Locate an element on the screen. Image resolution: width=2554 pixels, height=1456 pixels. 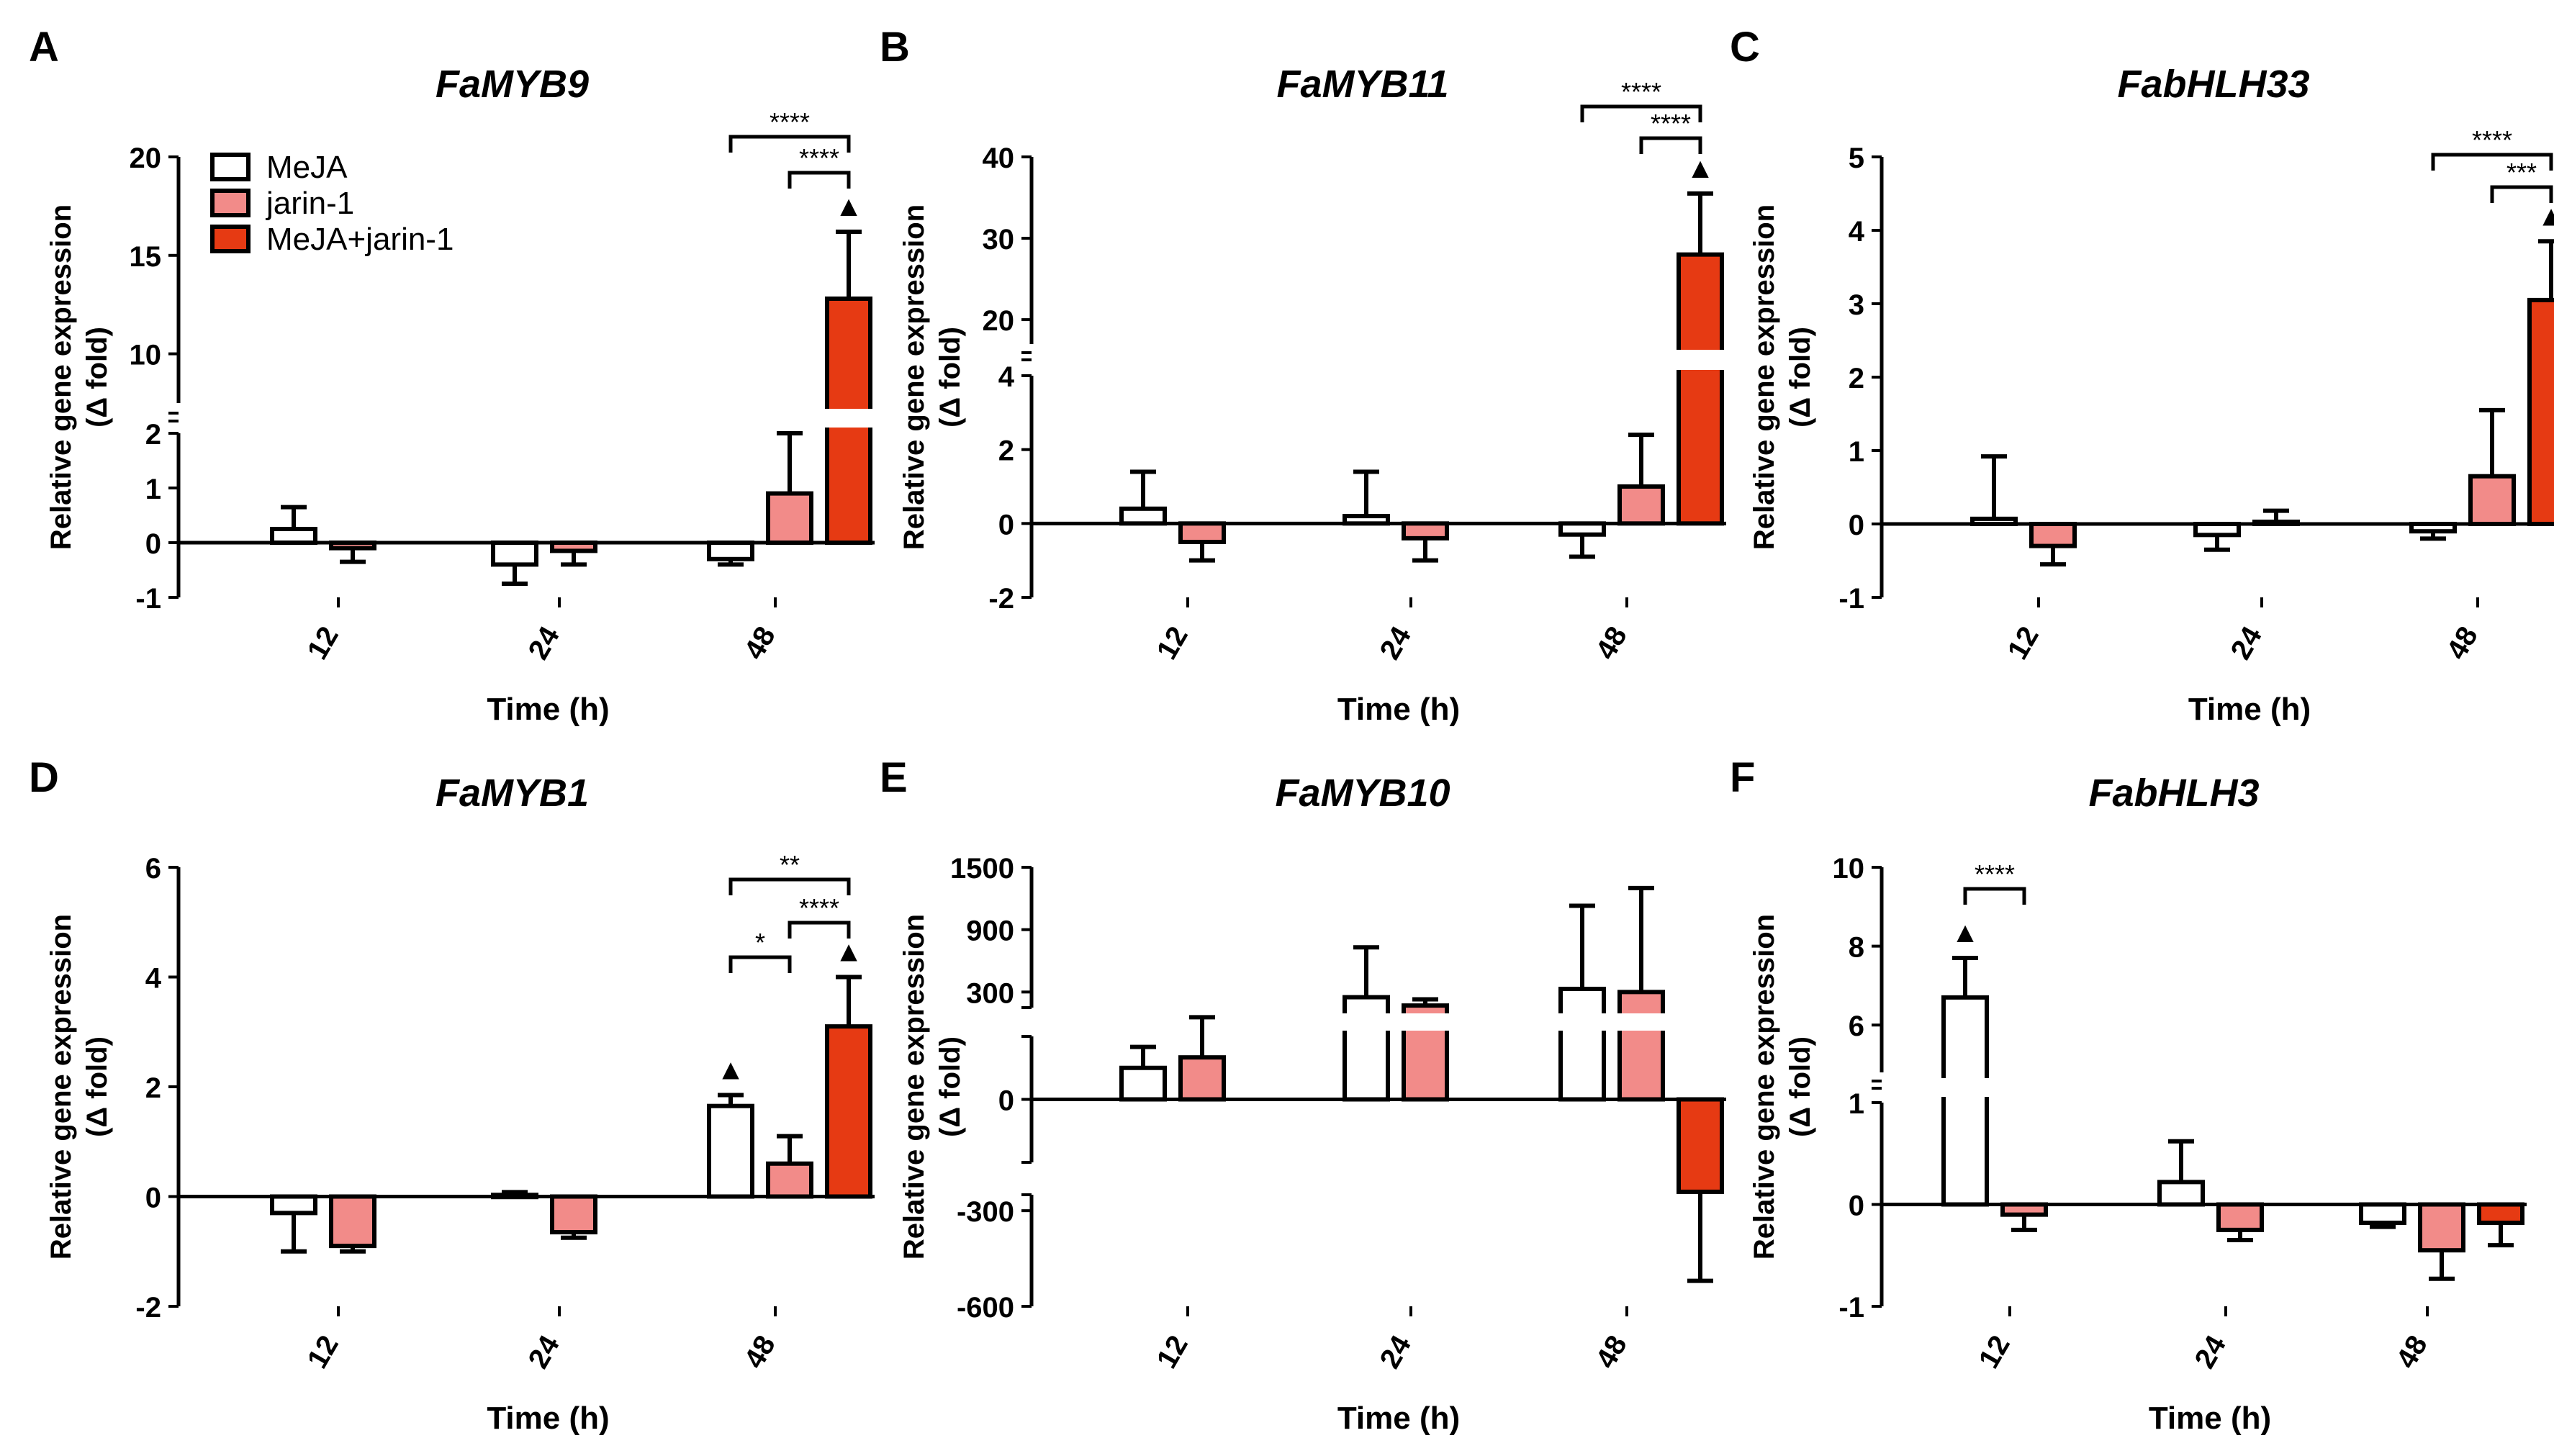
y-tick-label: 3 is located at coordinates (1857, 305).